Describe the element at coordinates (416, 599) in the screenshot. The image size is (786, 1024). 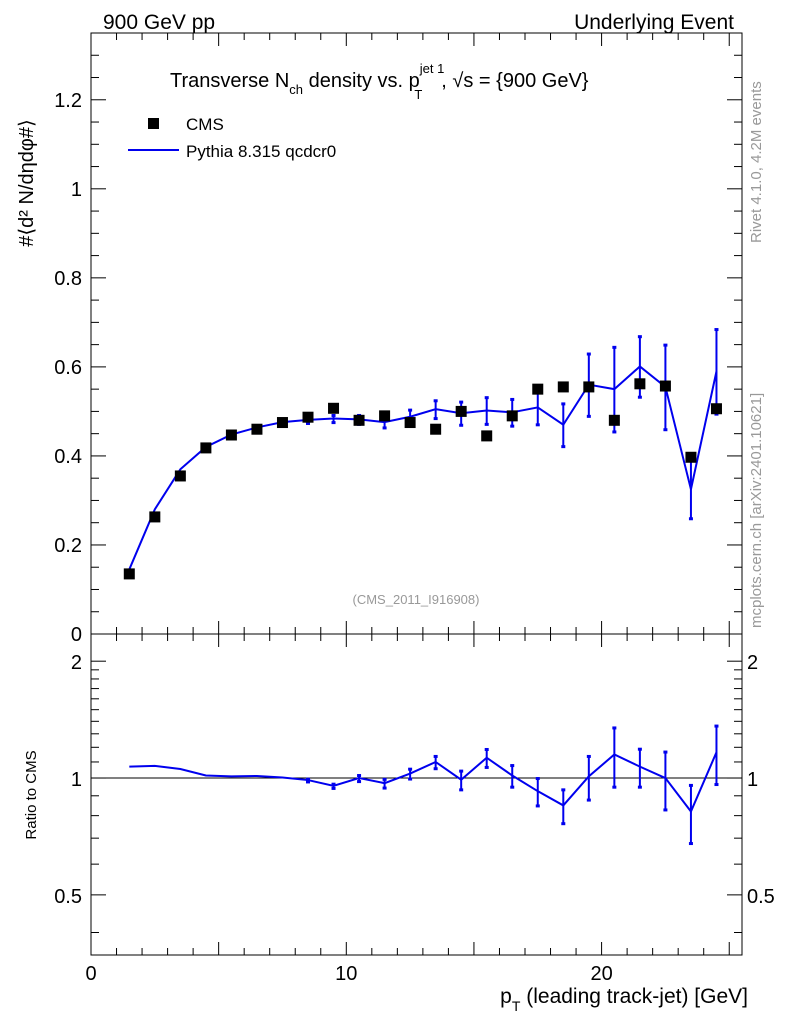
I see `analysis-watermark: (CMS_2011_I916908)` at that location.